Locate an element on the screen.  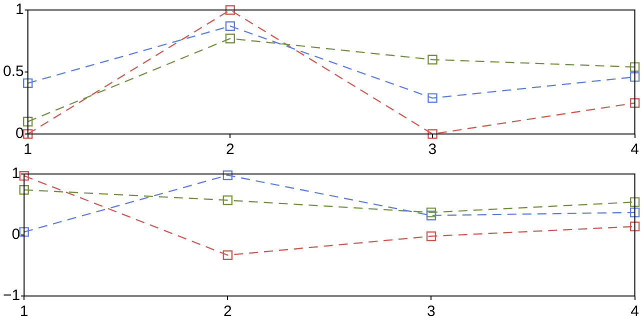
y-tick-label: 0.5 is located at coordinates (13, 71).